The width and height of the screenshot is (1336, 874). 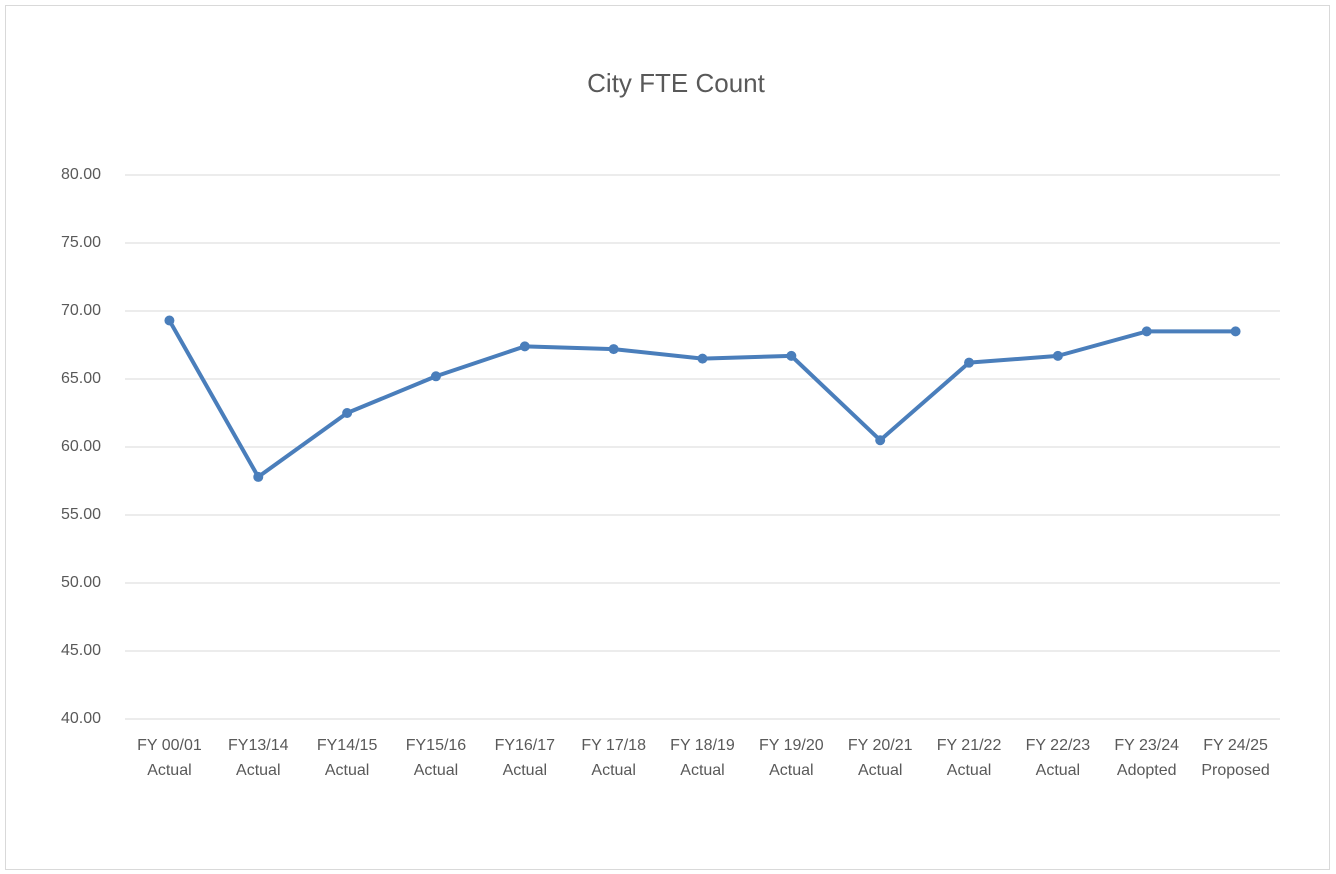 What do you see at coordinates (81, 242) in the screenshot?
I see `y-tick-label: 75.00` at bounding box center [81, 242].